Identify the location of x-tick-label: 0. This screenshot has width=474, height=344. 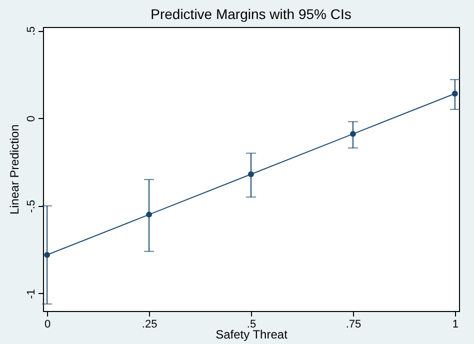
(47, 324).